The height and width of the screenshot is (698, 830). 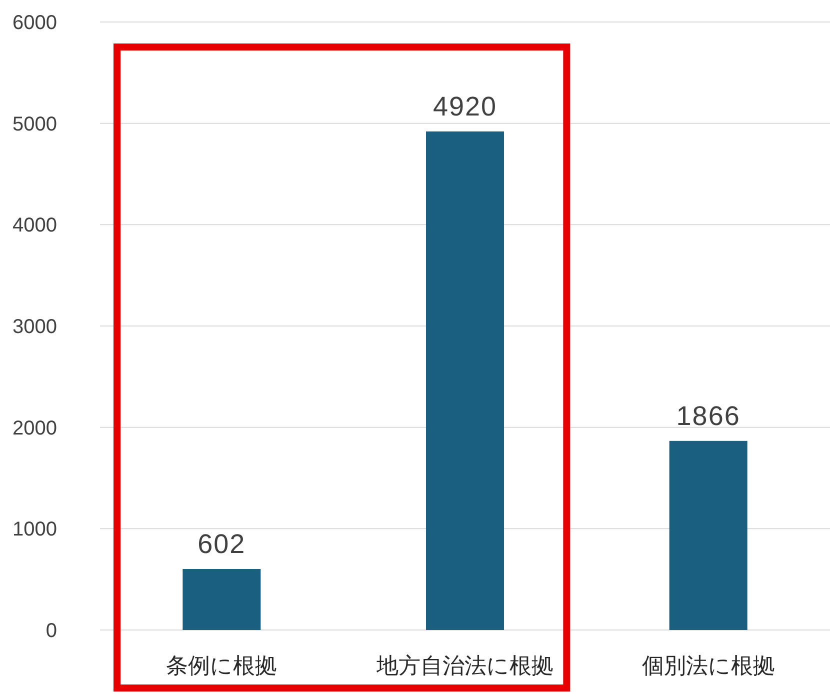 What do you see at coordinates (465, 106) in the screenshot?
I see `data-label: 4920` at bounding box center [465, 106].